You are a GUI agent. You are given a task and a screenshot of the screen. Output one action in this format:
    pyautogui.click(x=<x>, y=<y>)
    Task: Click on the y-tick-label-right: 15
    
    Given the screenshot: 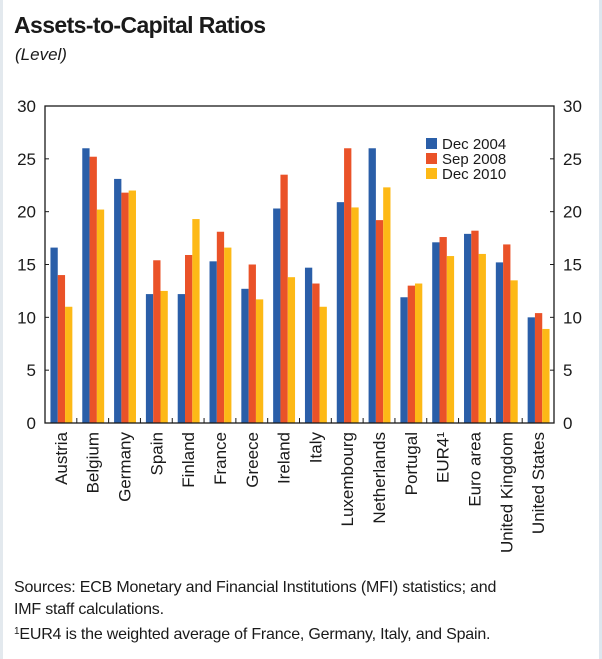 What is the action you would take?
    pyautogui.click(x=572, y=265)
    